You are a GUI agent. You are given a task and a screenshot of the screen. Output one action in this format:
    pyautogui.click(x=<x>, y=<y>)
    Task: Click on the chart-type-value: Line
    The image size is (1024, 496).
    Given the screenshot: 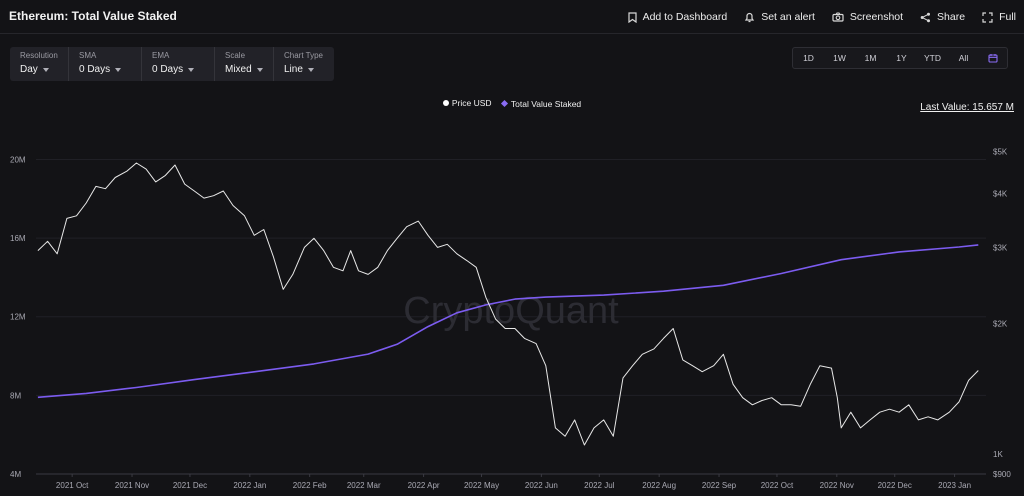 What is the action you would take?
    pyautogui.click(x=293, y=69)
    